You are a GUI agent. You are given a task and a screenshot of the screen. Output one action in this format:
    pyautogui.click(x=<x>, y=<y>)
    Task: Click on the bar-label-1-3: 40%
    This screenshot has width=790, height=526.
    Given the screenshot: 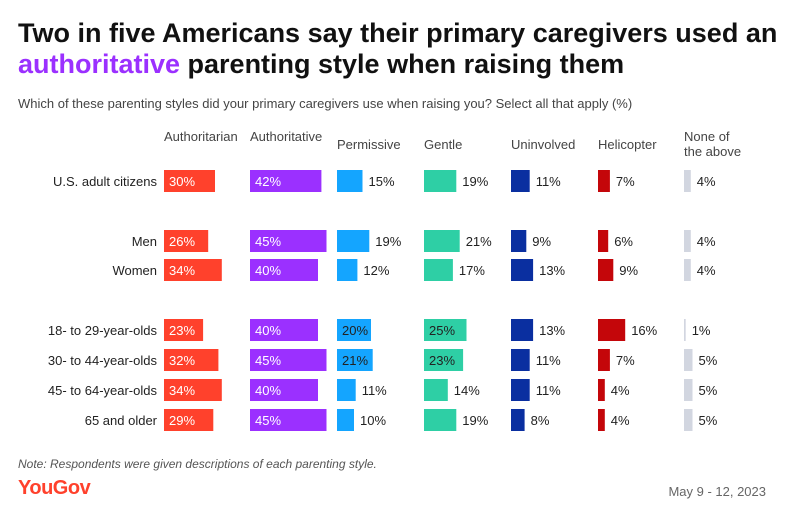 What is the action you would take?
    pyautogui.click(x=268, y=330)
    